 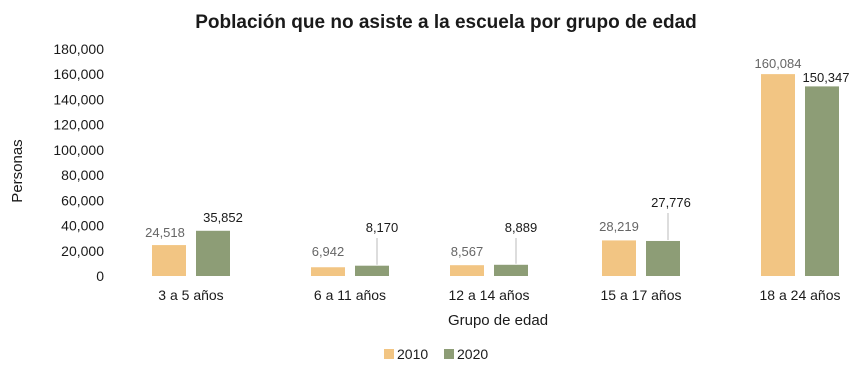 I want to click on y-tick-label: 40,000, so click(x=82, y=226).